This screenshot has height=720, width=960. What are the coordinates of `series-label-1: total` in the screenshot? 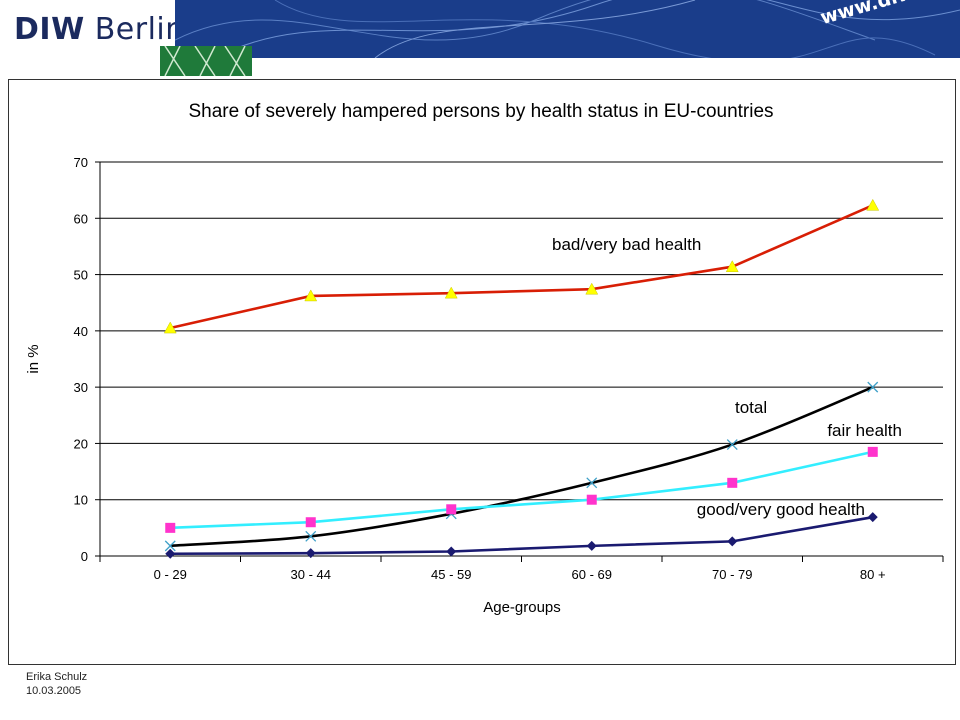 It's located at (751, 407).